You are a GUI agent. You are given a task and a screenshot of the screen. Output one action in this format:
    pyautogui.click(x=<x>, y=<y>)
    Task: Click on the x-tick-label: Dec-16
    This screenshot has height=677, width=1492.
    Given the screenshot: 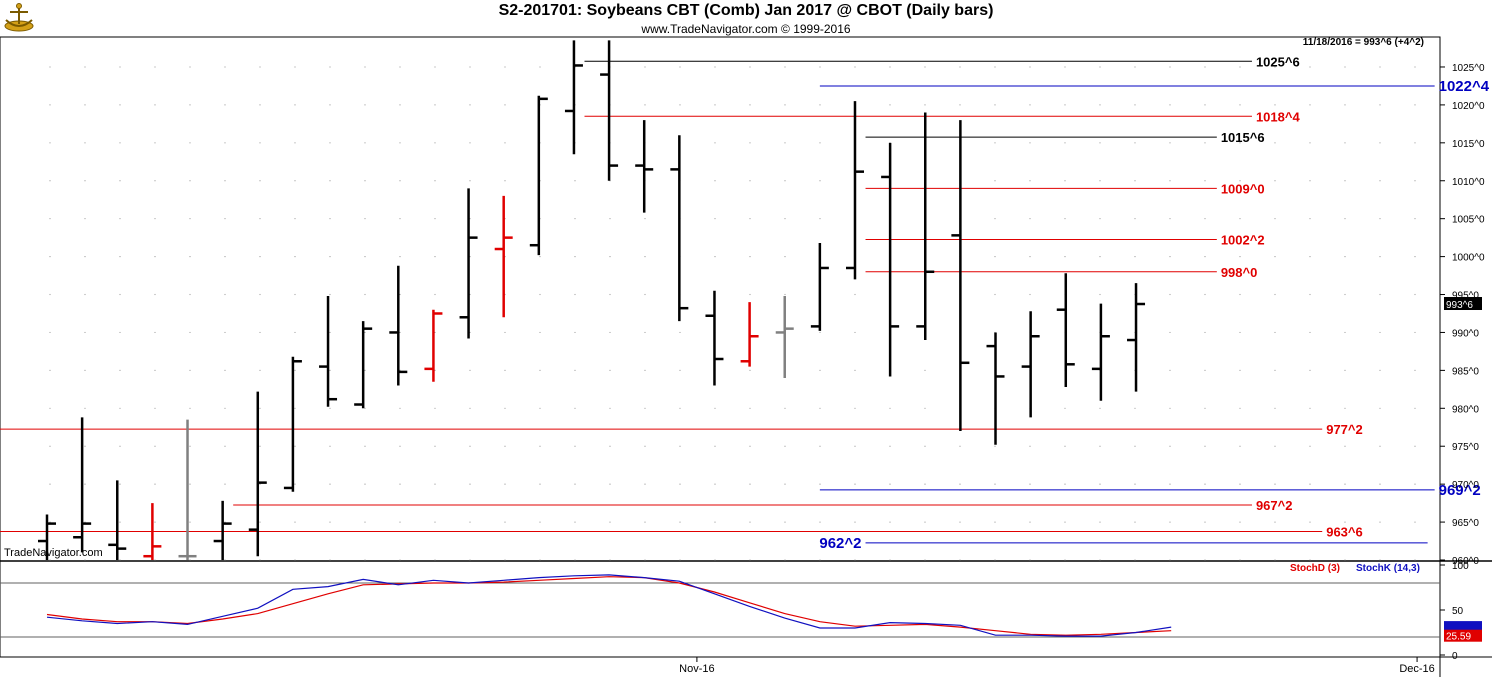 What is the action you would take?
    pyautogui.click(x=1416, y=669)
    